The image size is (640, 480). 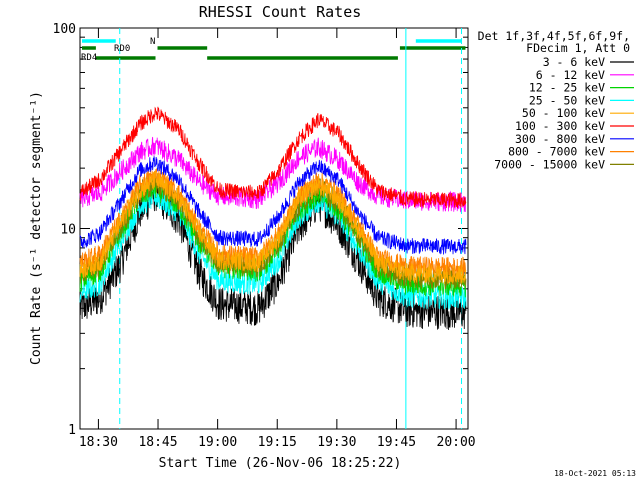 I want to click on render-timestamp: 18-Oct-2021 05:13, so click(x=595, y=473).